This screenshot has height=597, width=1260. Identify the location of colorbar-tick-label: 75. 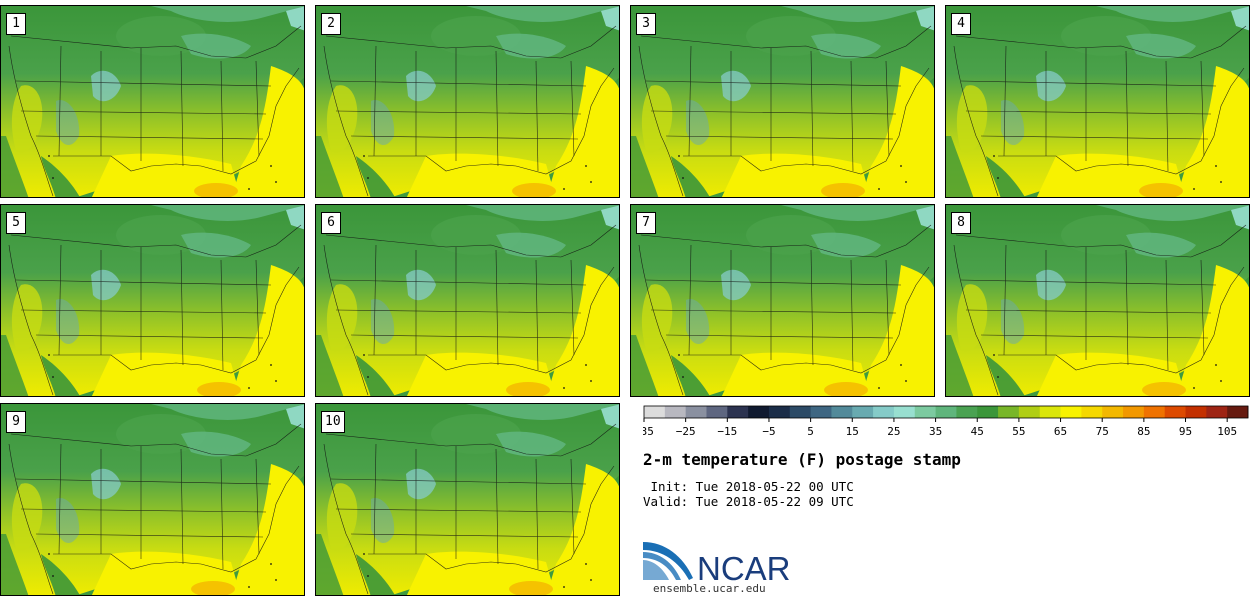
(1102, 431).